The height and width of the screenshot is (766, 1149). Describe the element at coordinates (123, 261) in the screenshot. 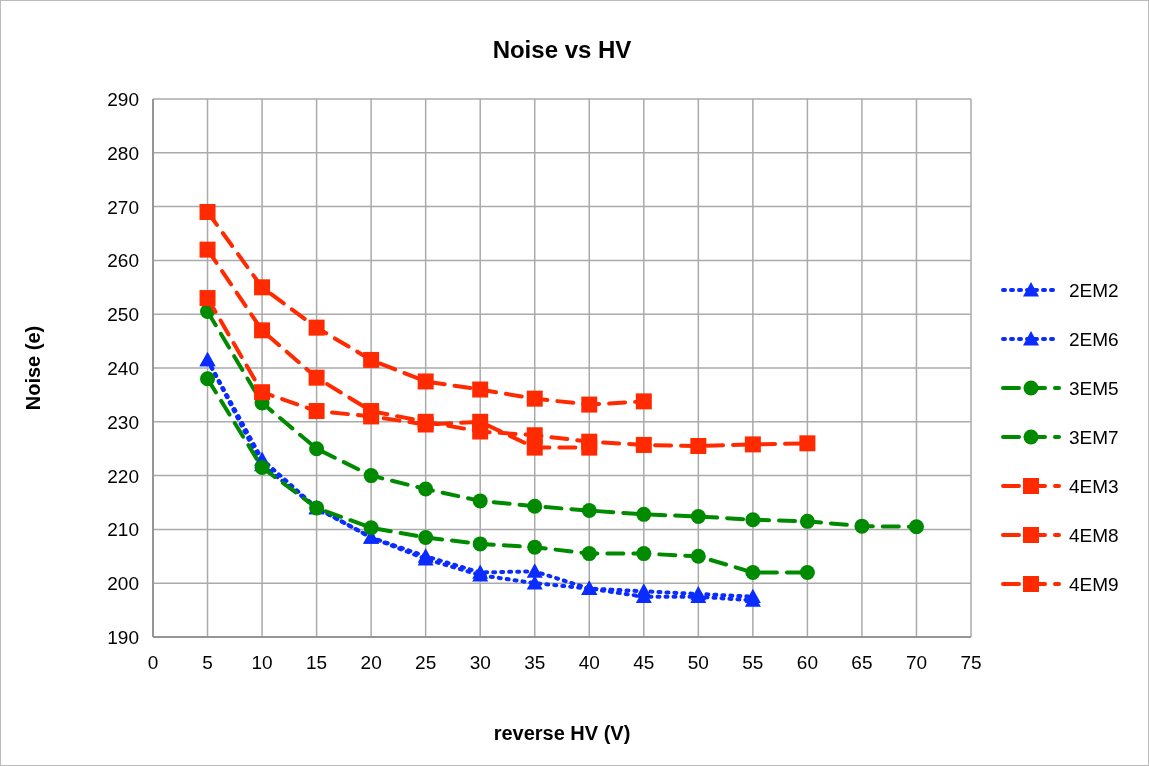

I see `y-tick-label: 260` at that location.